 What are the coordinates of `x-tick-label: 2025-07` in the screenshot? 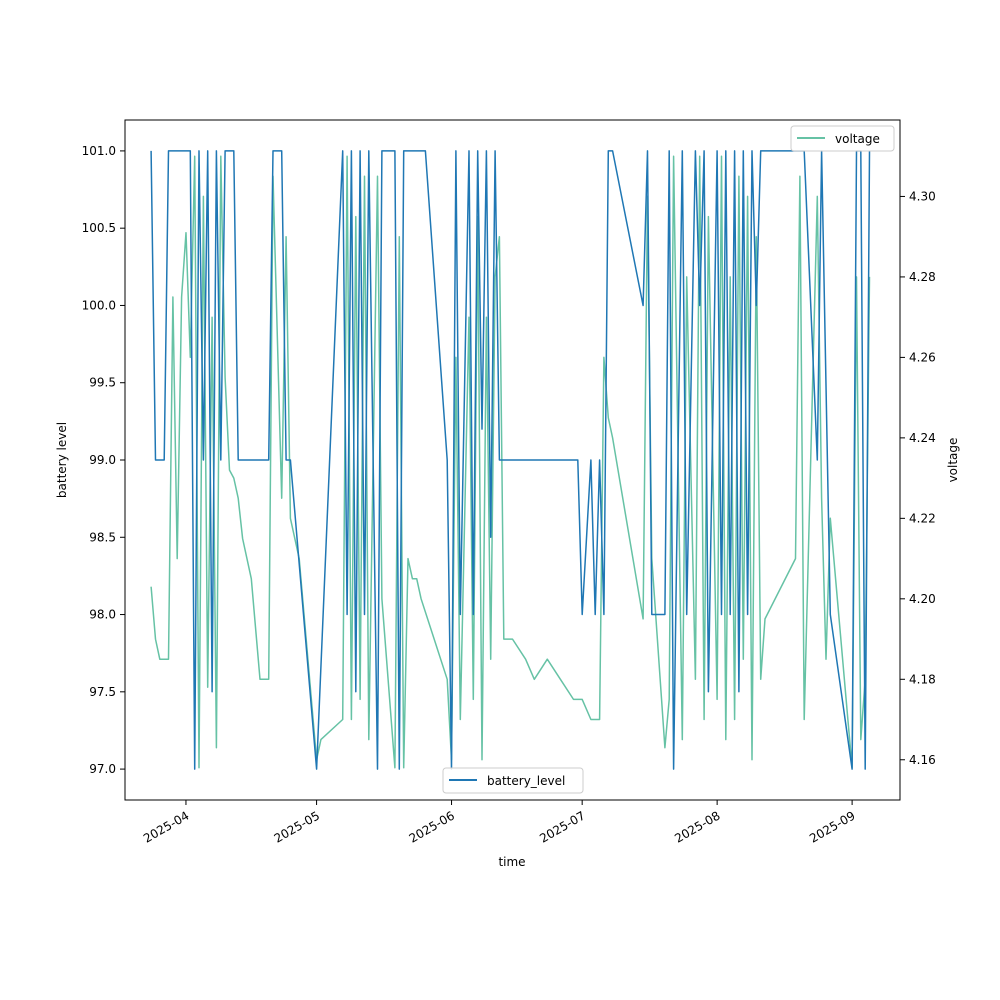 It's located at (562, 826).